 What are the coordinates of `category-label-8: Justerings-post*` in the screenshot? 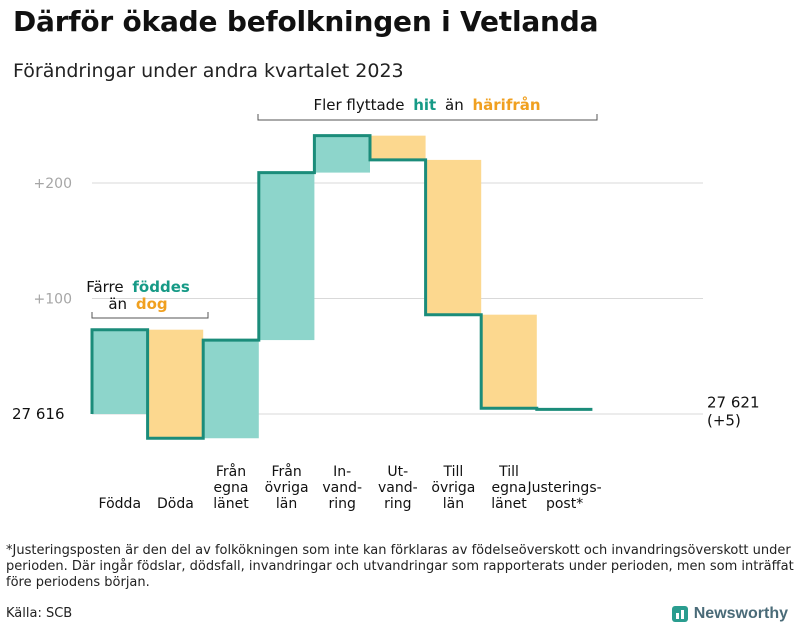 It's located at (564, 496).